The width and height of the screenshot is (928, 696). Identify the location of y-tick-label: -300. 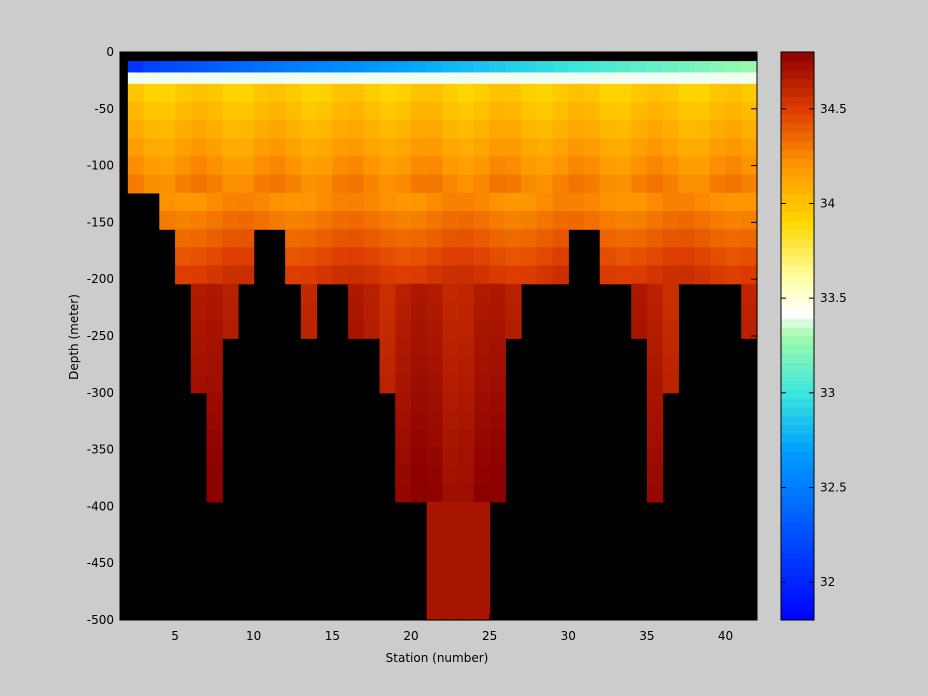
(100, 393).